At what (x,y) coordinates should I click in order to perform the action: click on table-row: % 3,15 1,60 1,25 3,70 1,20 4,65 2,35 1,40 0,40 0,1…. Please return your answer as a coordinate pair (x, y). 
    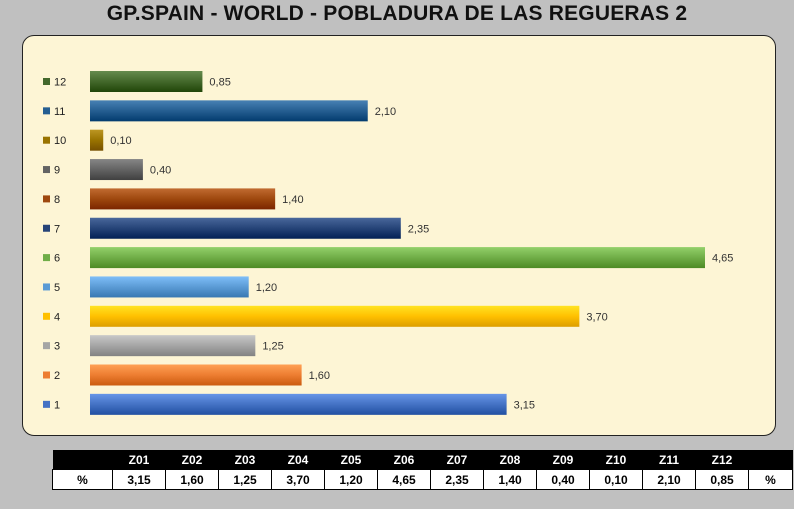
    Looking at the image, I should click on (422, 479).